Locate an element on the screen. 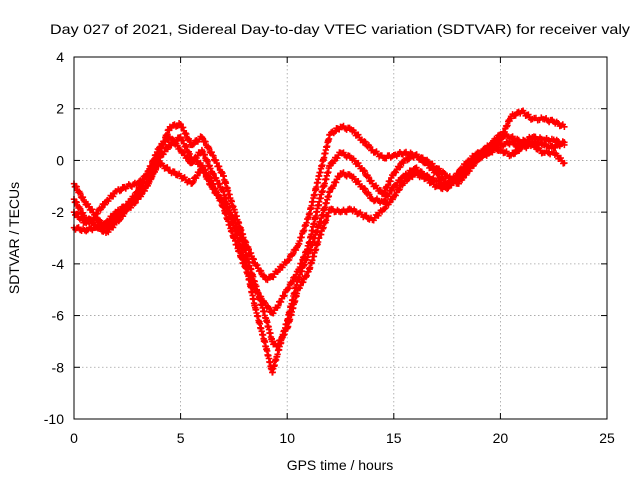  x-tick-label: 0 is located at coordinates (74, 438).